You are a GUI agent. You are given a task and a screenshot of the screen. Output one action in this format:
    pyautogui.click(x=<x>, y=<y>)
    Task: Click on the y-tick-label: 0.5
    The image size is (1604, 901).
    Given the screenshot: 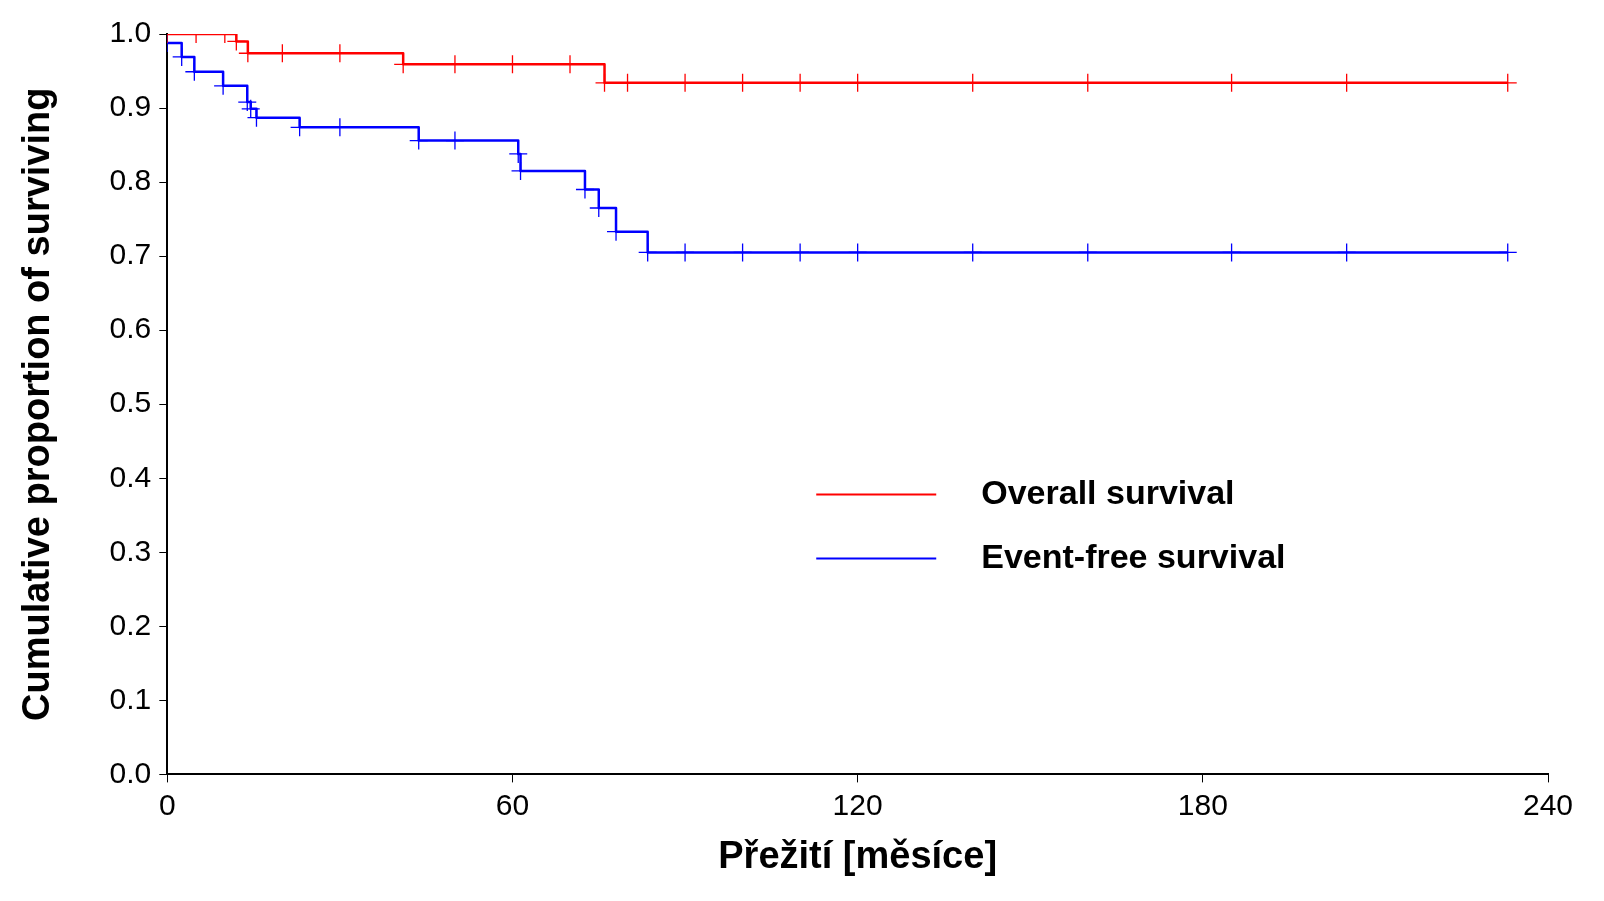 What is the action you would take?
    pyautogui.click(x=130, y=402)
    